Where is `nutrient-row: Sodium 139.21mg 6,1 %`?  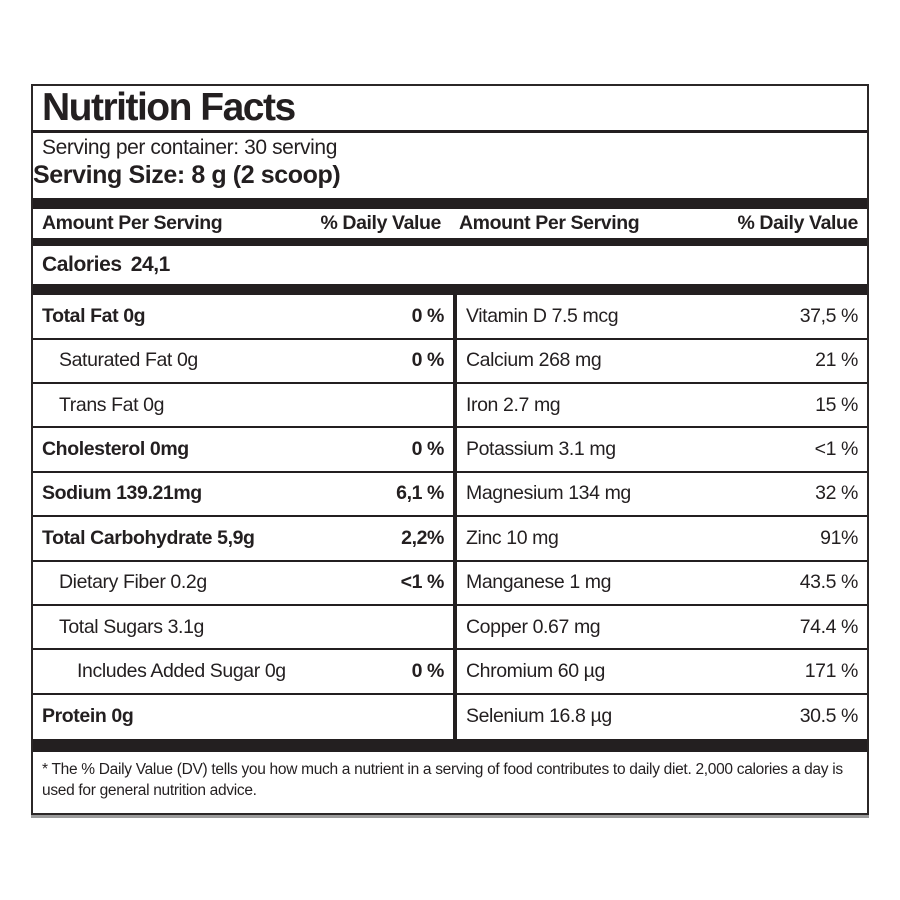
nutrient-row: Sodium 139.21mg 6,1 % is located at coordinates (243, 495).